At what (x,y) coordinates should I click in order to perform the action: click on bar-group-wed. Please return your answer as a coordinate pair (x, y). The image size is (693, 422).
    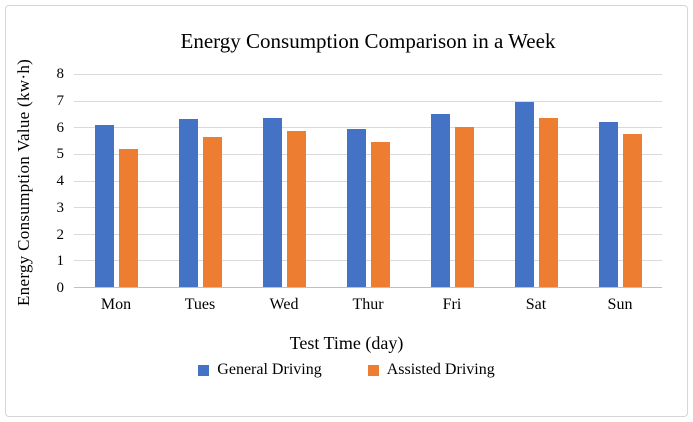
    Looking at the image, I should click on (284, 180).